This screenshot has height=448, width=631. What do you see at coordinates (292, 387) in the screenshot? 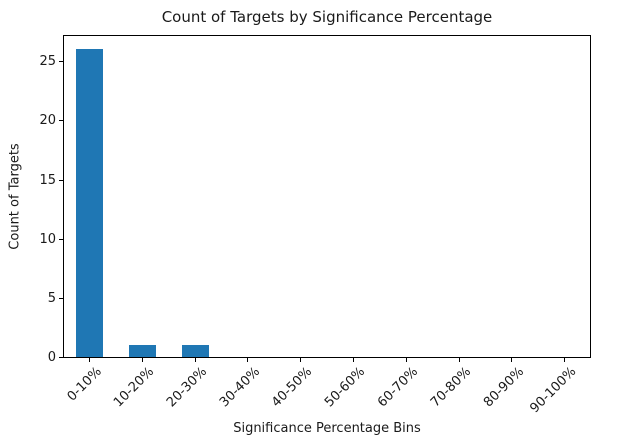
I see `x-tick-label: 40-50%` at bounding box center [292, 387].